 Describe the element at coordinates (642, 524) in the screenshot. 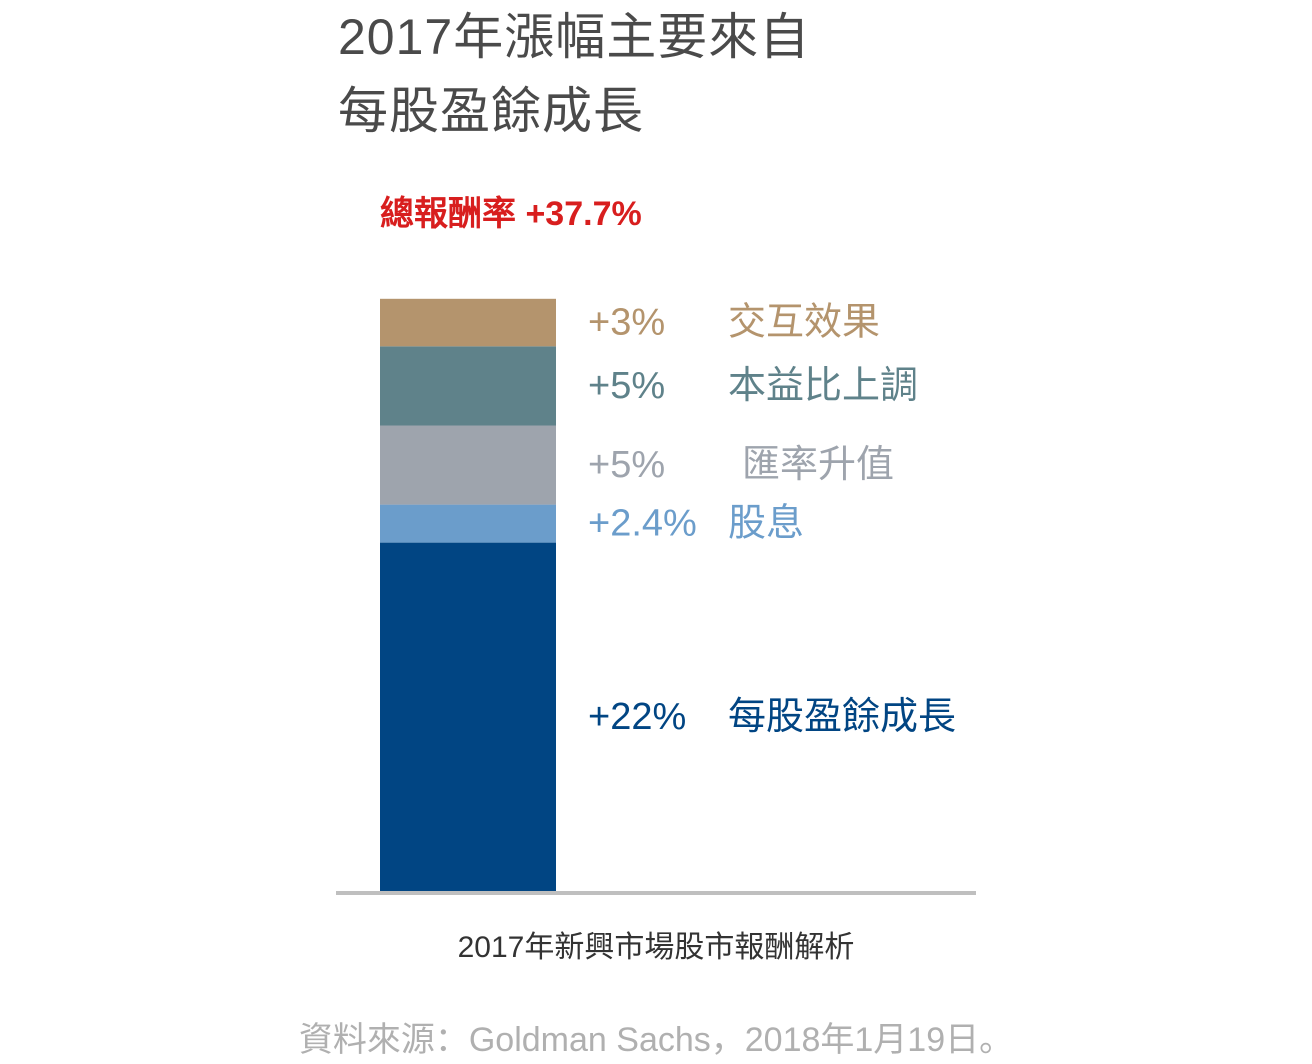

I see `segment-value-label-2: +2.4%` at that location.